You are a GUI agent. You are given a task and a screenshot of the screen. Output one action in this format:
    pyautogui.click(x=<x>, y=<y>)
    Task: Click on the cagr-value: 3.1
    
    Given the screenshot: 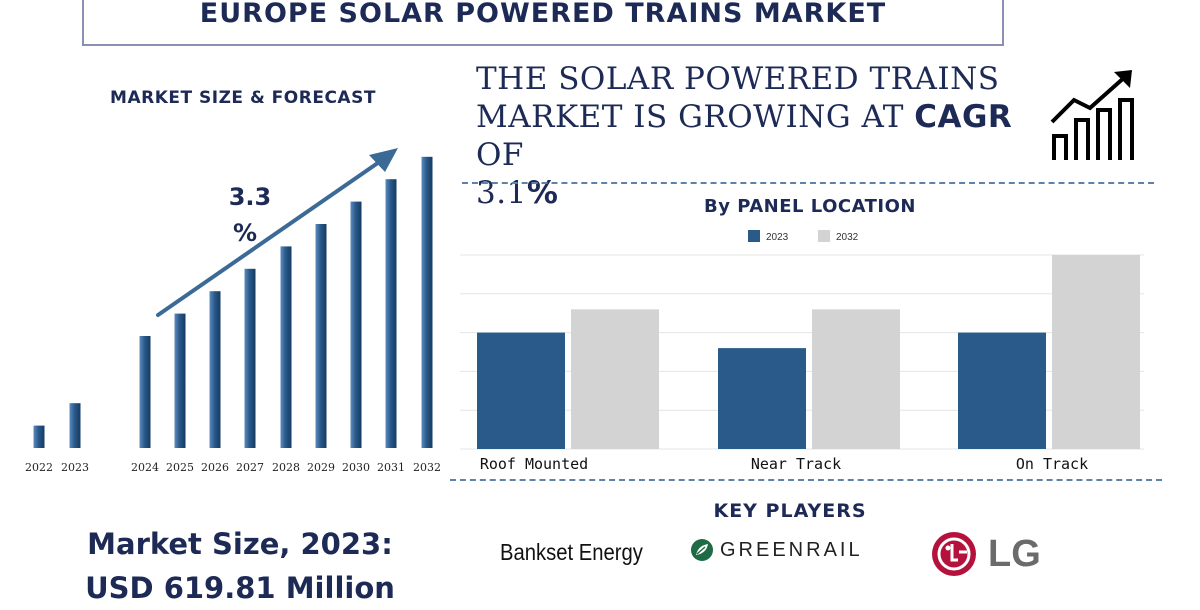 What is the action you would take?
    pyautogui.click(x=501, y=193)
    